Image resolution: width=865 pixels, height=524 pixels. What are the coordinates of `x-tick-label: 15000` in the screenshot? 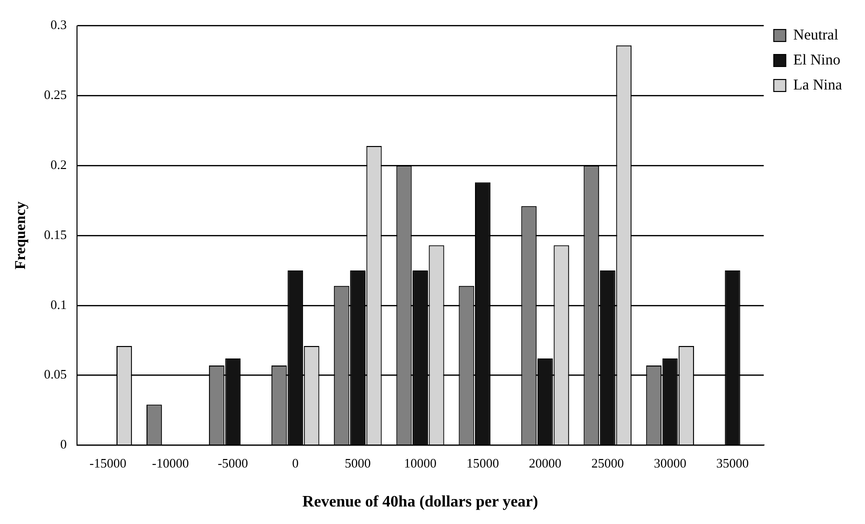 It's located at (482, 462).